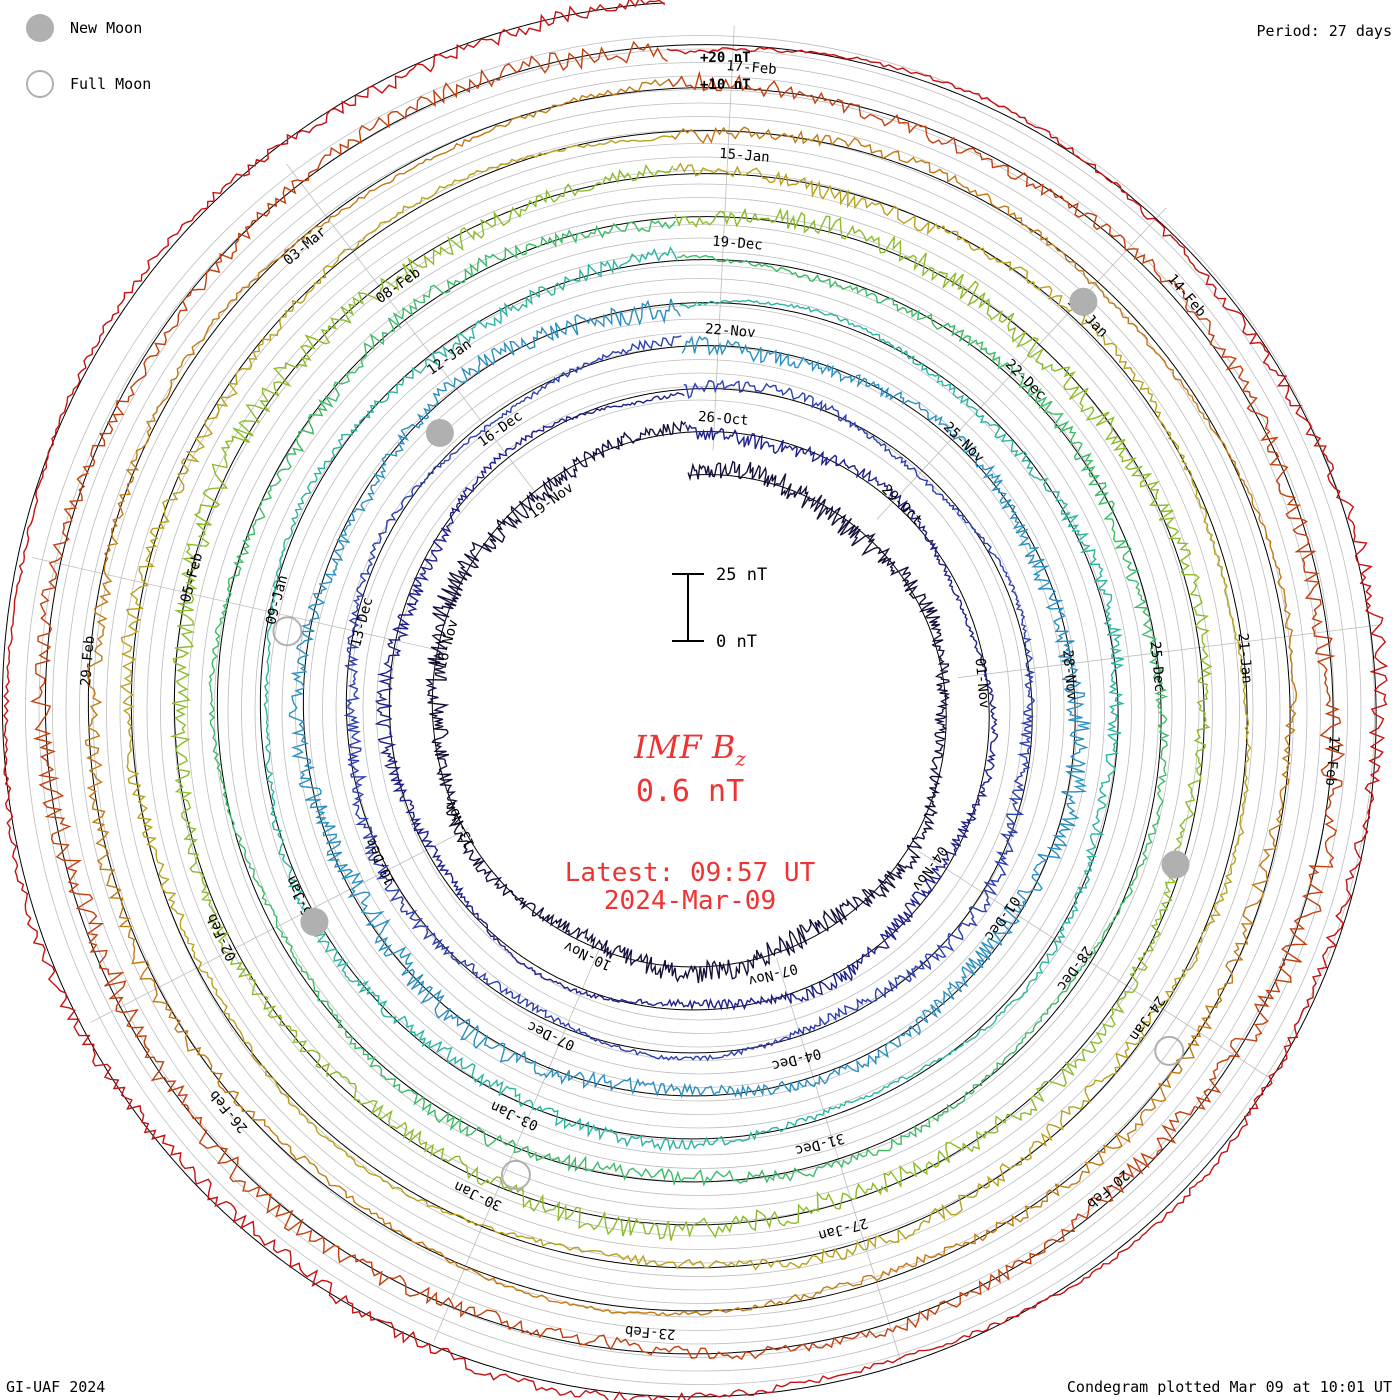 Image resolution: width=1400 pixels, height=1400 pixels. Describe the element at coordinates (723, 419) in the screenshot. I see `date-tick-label: 26-Oct` at that location.